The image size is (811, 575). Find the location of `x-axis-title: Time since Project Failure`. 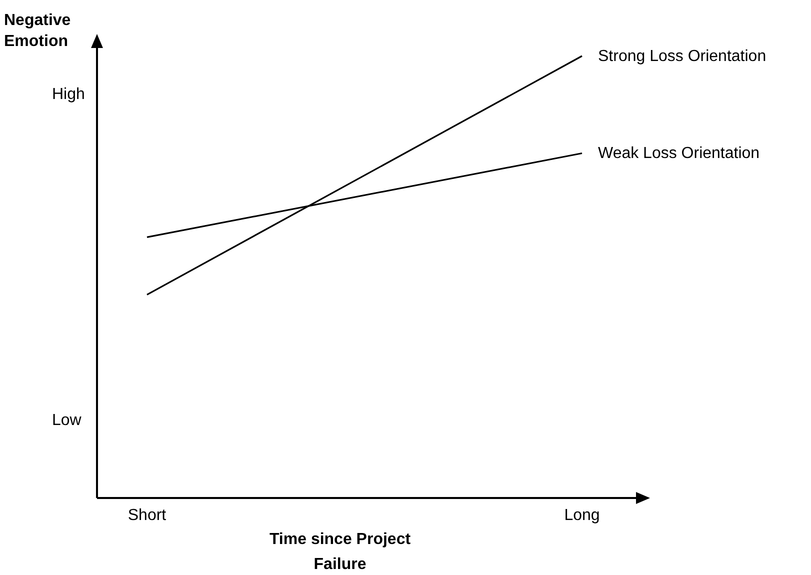

x-axis-title: Time since Project Failure is located at coordinates (340, 552).